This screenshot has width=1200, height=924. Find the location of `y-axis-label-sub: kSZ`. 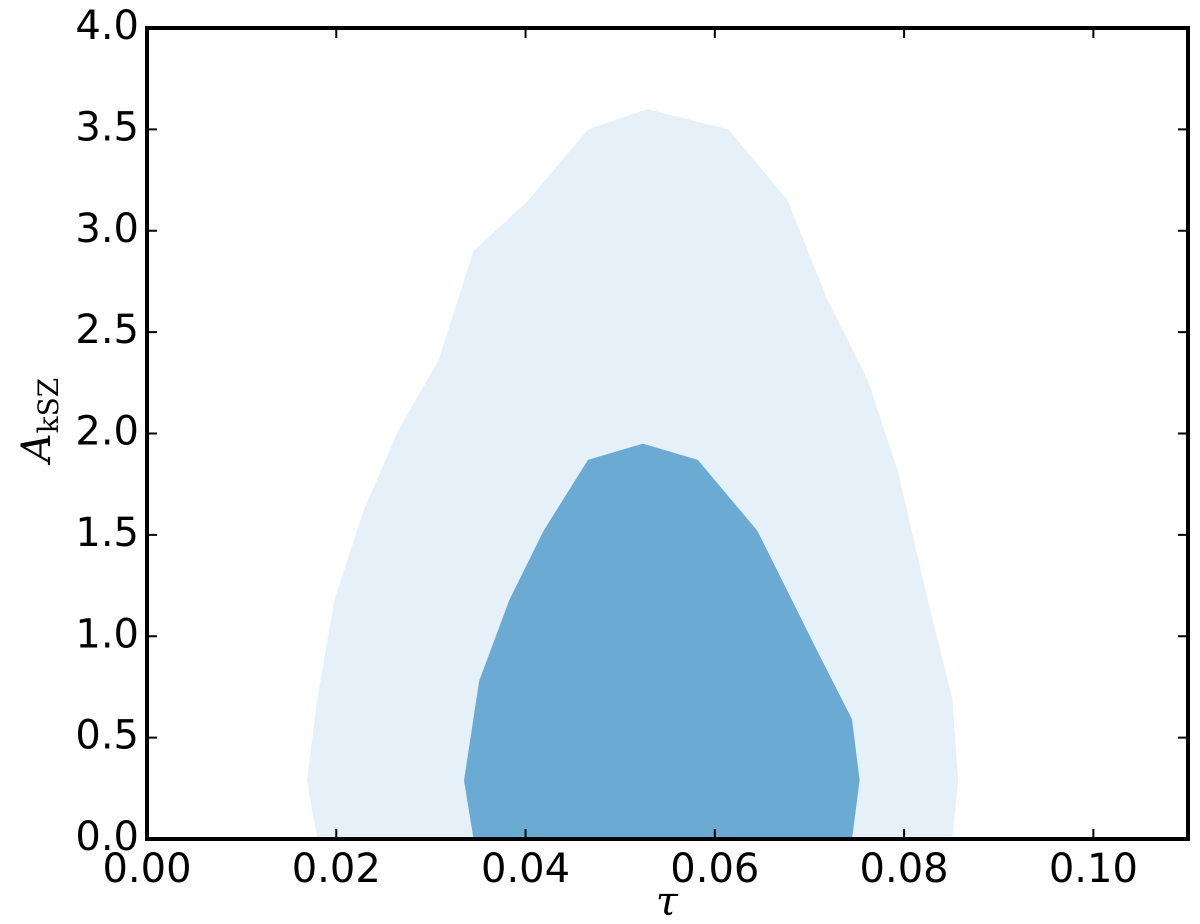

y-axis-label-sub: kSZ is located at coordinates (48, 406).